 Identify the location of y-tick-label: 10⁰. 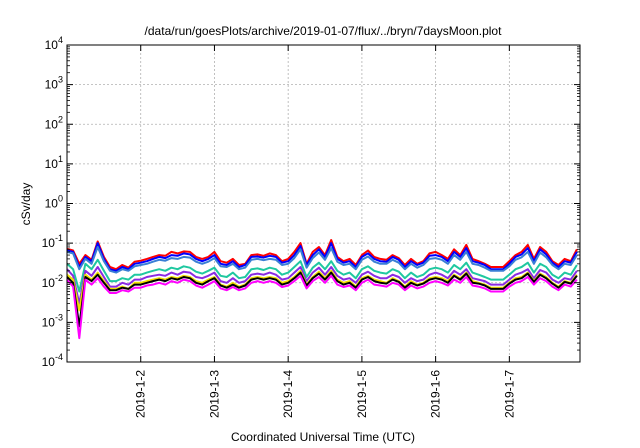
(54, 202).